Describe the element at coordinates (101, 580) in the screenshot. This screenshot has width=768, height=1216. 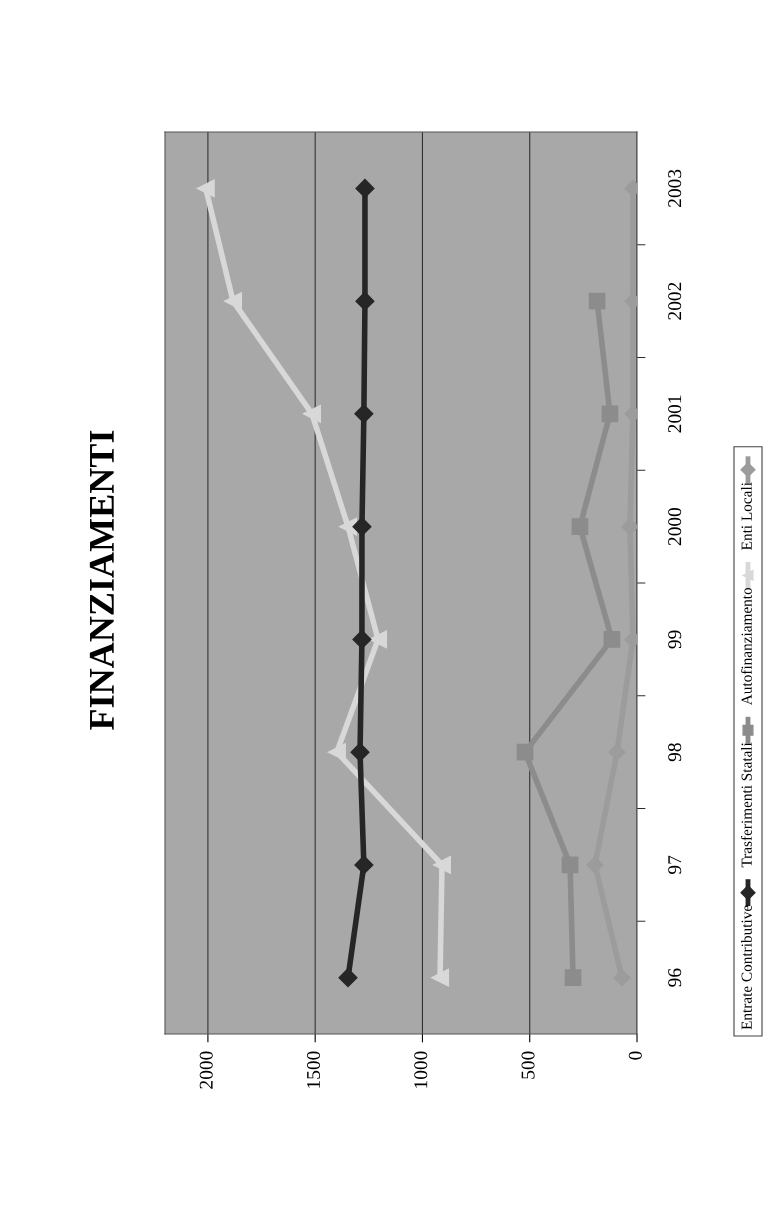
I see `text: FINANZIAMENTI` at that location.